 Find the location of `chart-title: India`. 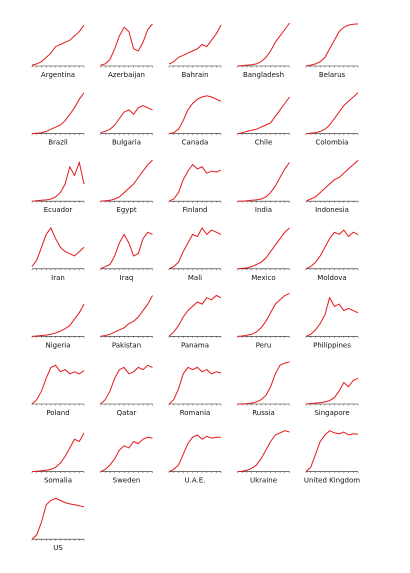

chart-title: India is located at coordinates (263, 210).